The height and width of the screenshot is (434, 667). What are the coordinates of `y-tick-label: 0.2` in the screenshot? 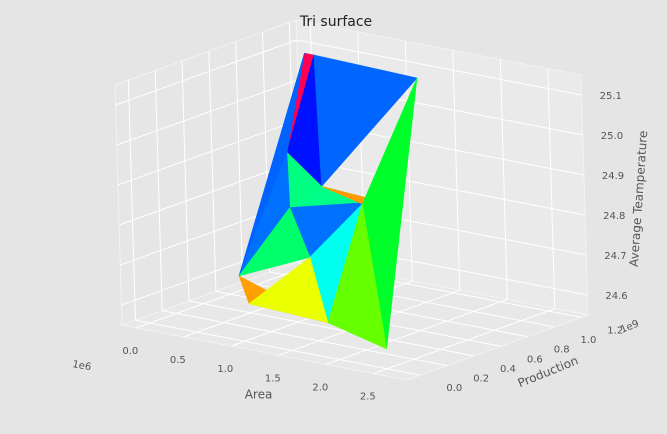 It's located at (481, 379).